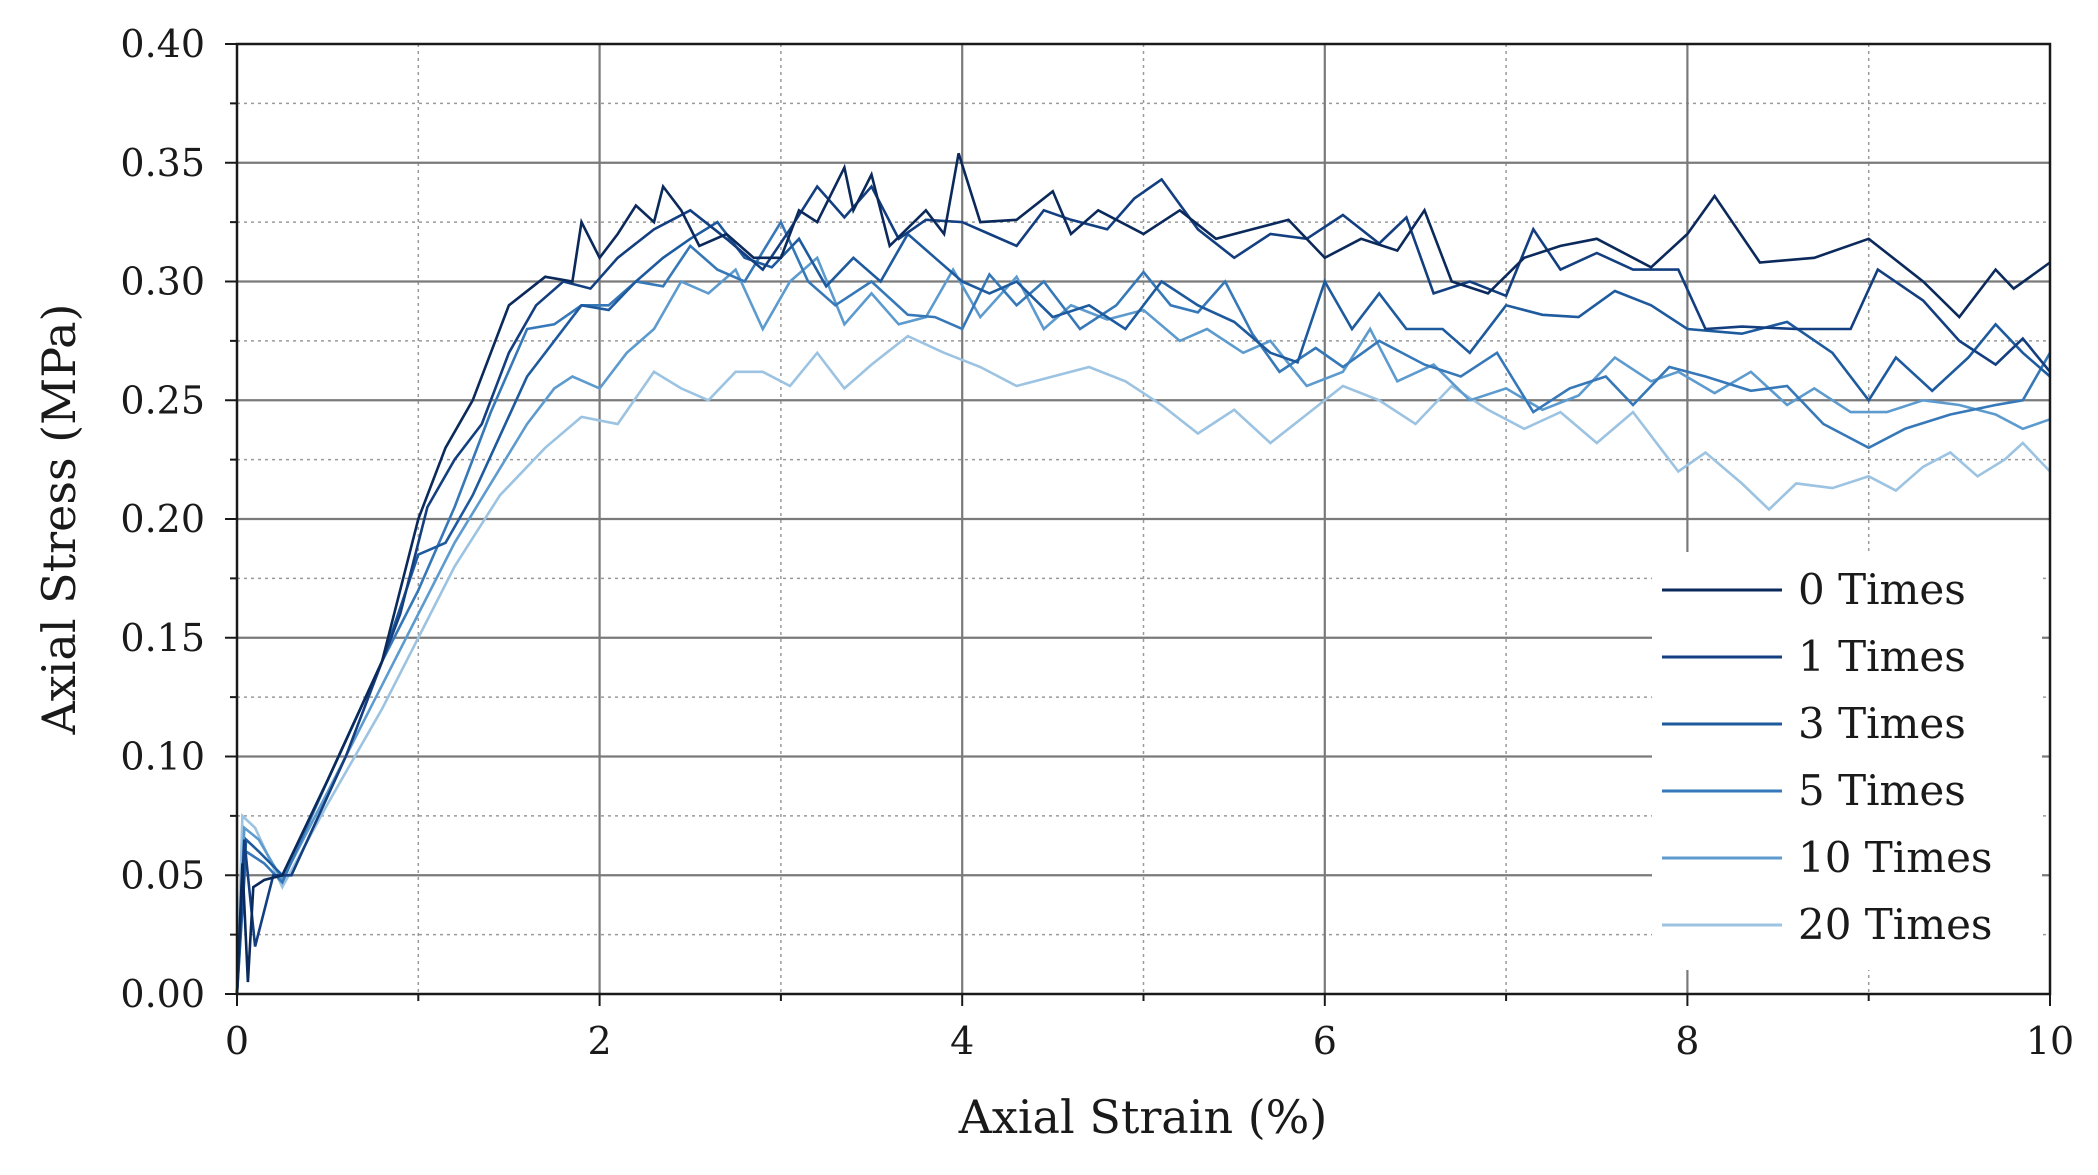 The width and height of the screenshot is (2098, 1175). What do you see at coordinates (162, 638) in the screenshot?
I see `y-tick-label: 0.15` at bounding box center [162, 638].